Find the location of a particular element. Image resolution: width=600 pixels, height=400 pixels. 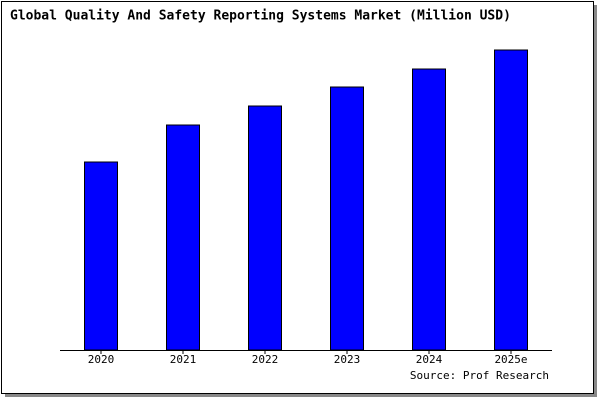

source-note: Source: Prof Research is located at coordinates (479, 375).